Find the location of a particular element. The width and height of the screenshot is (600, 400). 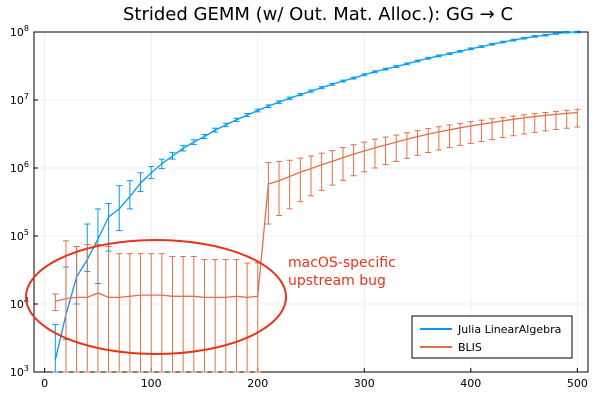

x-tick-label: 300 is located at coordinates (364, 383).